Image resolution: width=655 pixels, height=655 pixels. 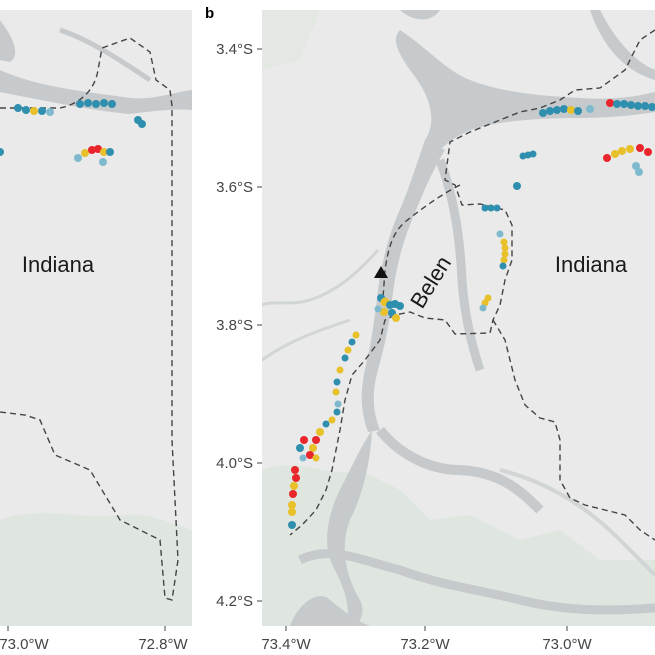 What do you see at coordinates (25, 644) in the screenshot?
I see `x-tick-label-a: 73.0°W` at bounding box center [25, 644].